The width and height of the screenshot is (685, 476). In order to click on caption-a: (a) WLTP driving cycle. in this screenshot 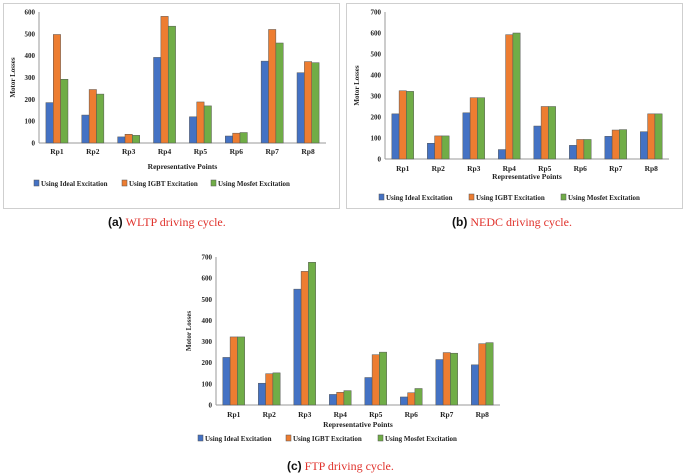, I will do `click(167, 222)`.